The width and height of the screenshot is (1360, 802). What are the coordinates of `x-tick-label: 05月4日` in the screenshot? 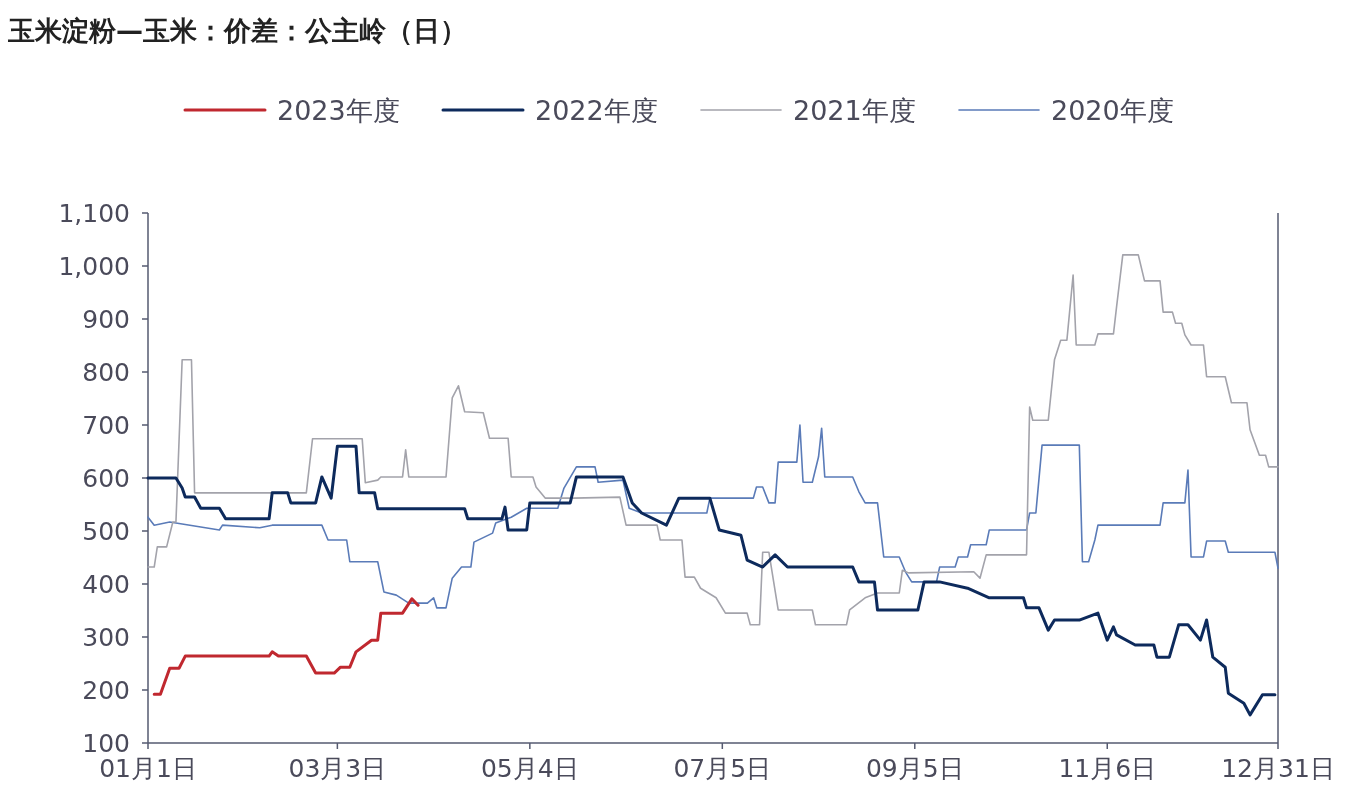 It's located at (529, 768).